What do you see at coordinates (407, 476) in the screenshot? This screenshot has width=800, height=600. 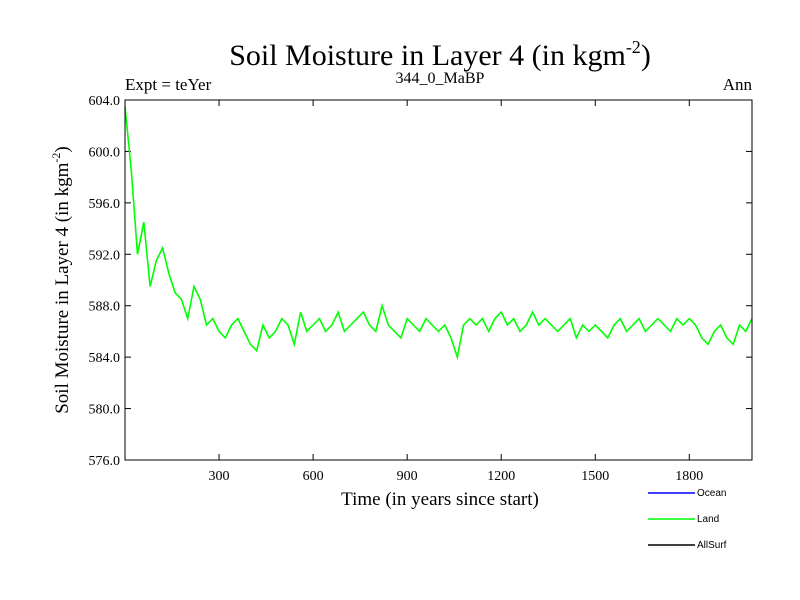 I see `x-tick-label: 900` at bounding box center [407, 476].